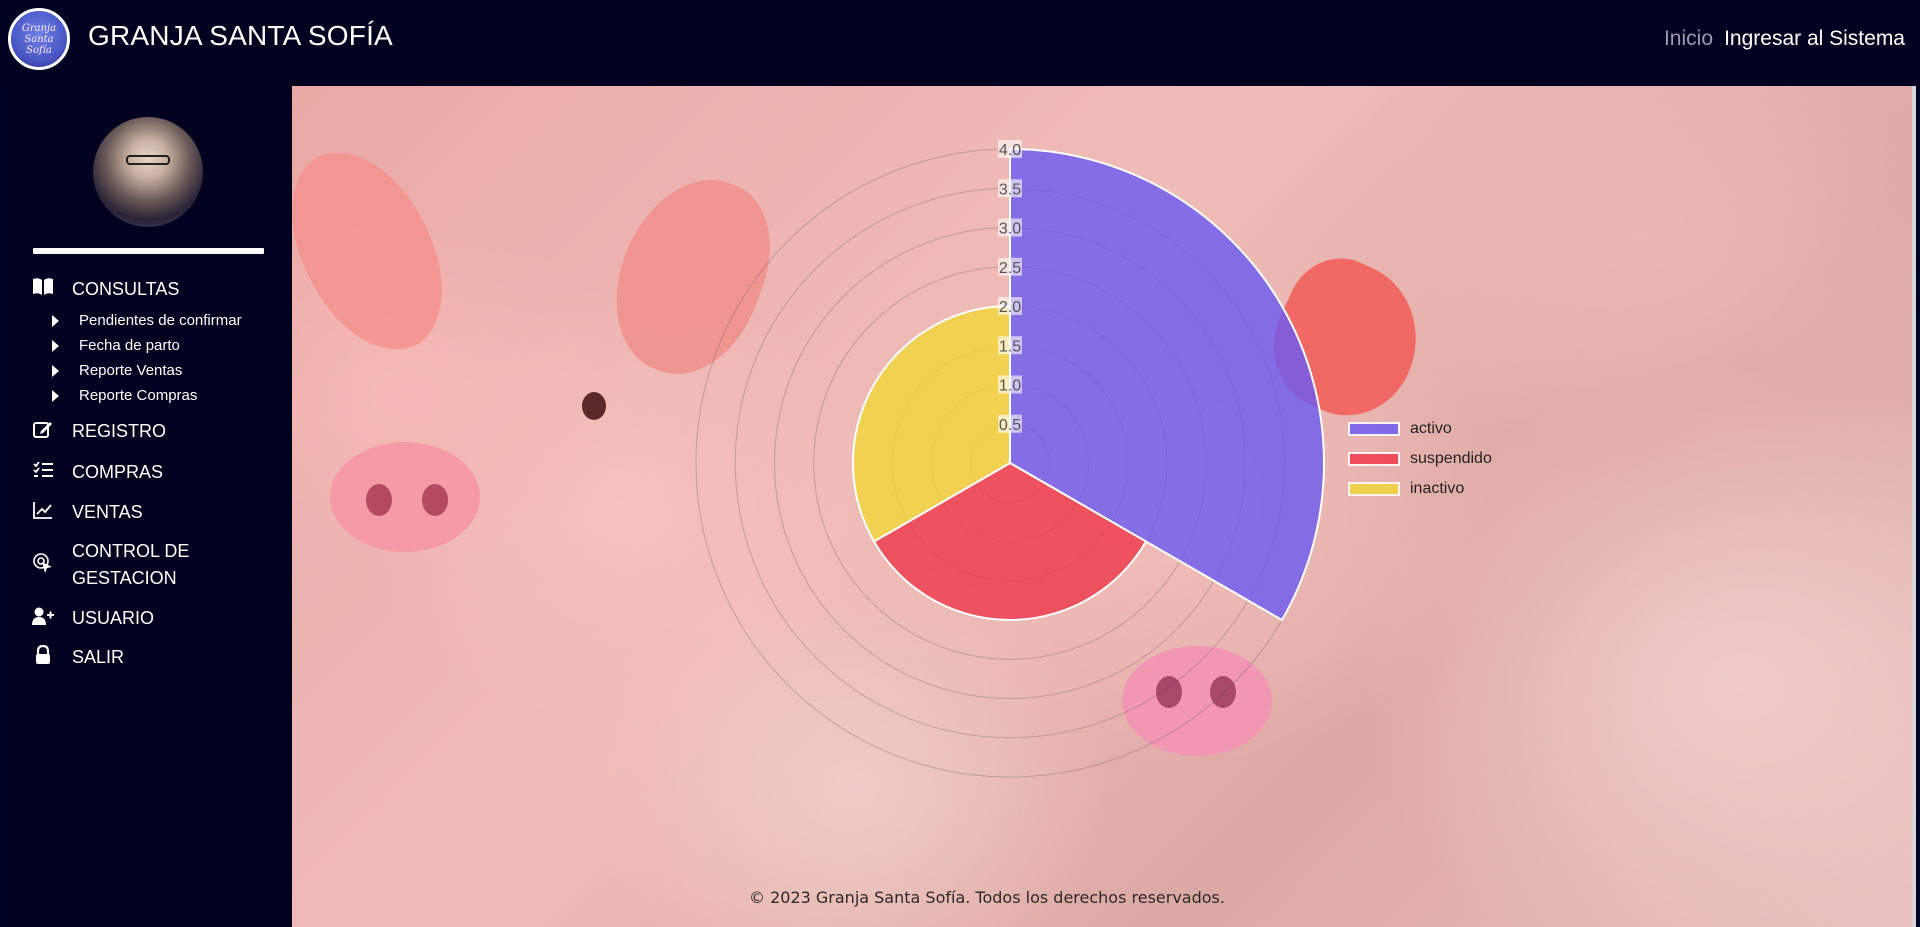 The width and height of the screenshot is (1920, 927). Describe the element at coordinates (43, 429) in the screenshot. I see `edit-icon` at that location.